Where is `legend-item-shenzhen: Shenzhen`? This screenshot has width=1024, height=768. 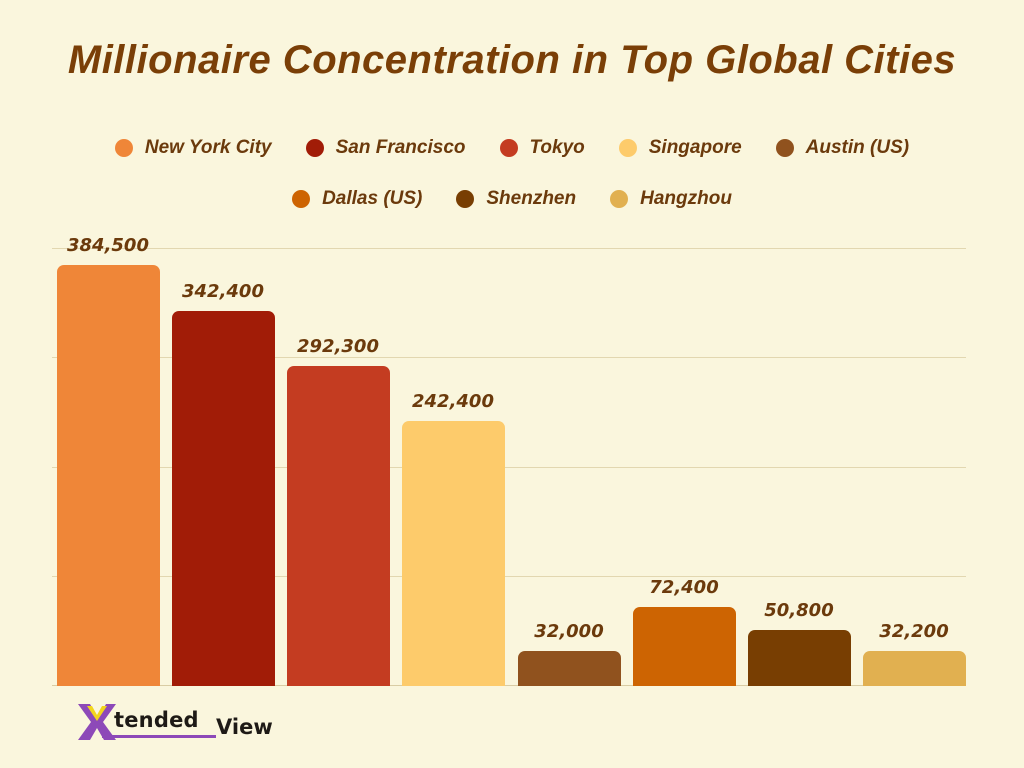 legend-item-shenzhen: Shenzhen is located at coordinates (516, 199).